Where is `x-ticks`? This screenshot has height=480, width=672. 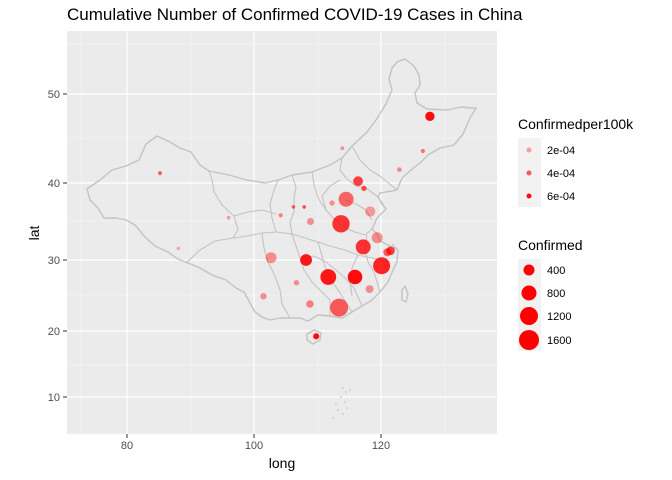 x-ticks is located at coordinates (254, 436).